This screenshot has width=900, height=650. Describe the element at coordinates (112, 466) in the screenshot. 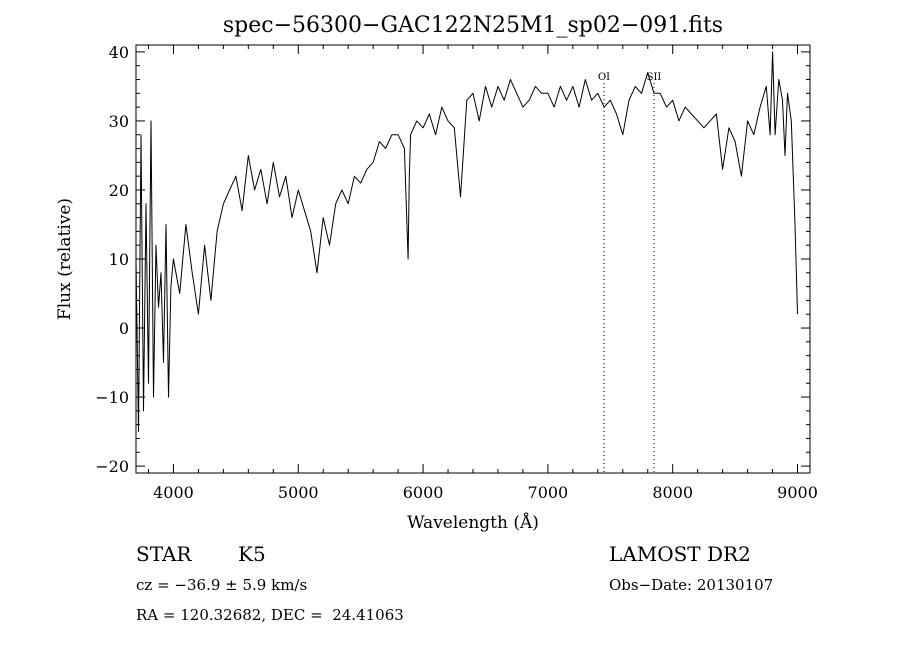

I see `y-tick-label: −20` at that location.